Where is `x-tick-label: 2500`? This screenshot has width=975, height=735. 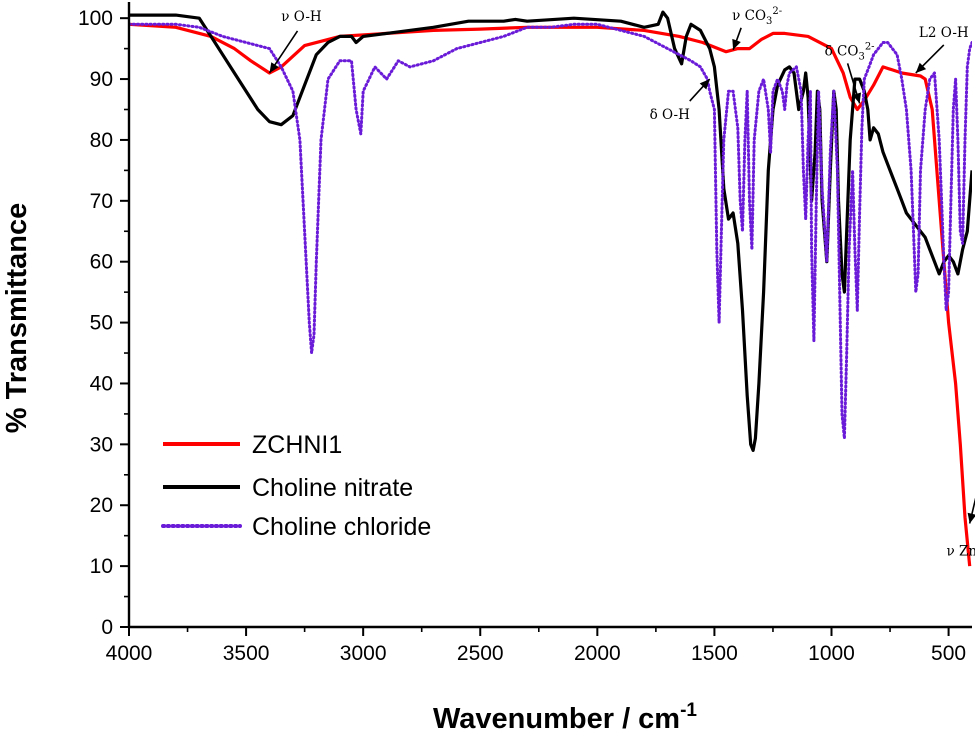 x-tick-label: 2500 is located at coordinates (480, 653).